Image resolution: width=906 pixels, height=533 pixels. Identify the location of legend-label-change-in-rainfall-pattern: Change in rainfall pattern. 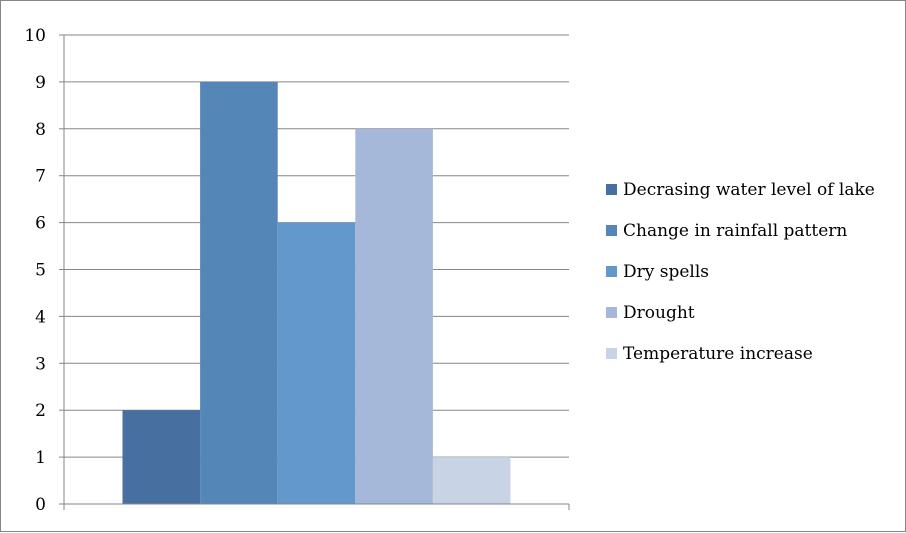
(735, 231).